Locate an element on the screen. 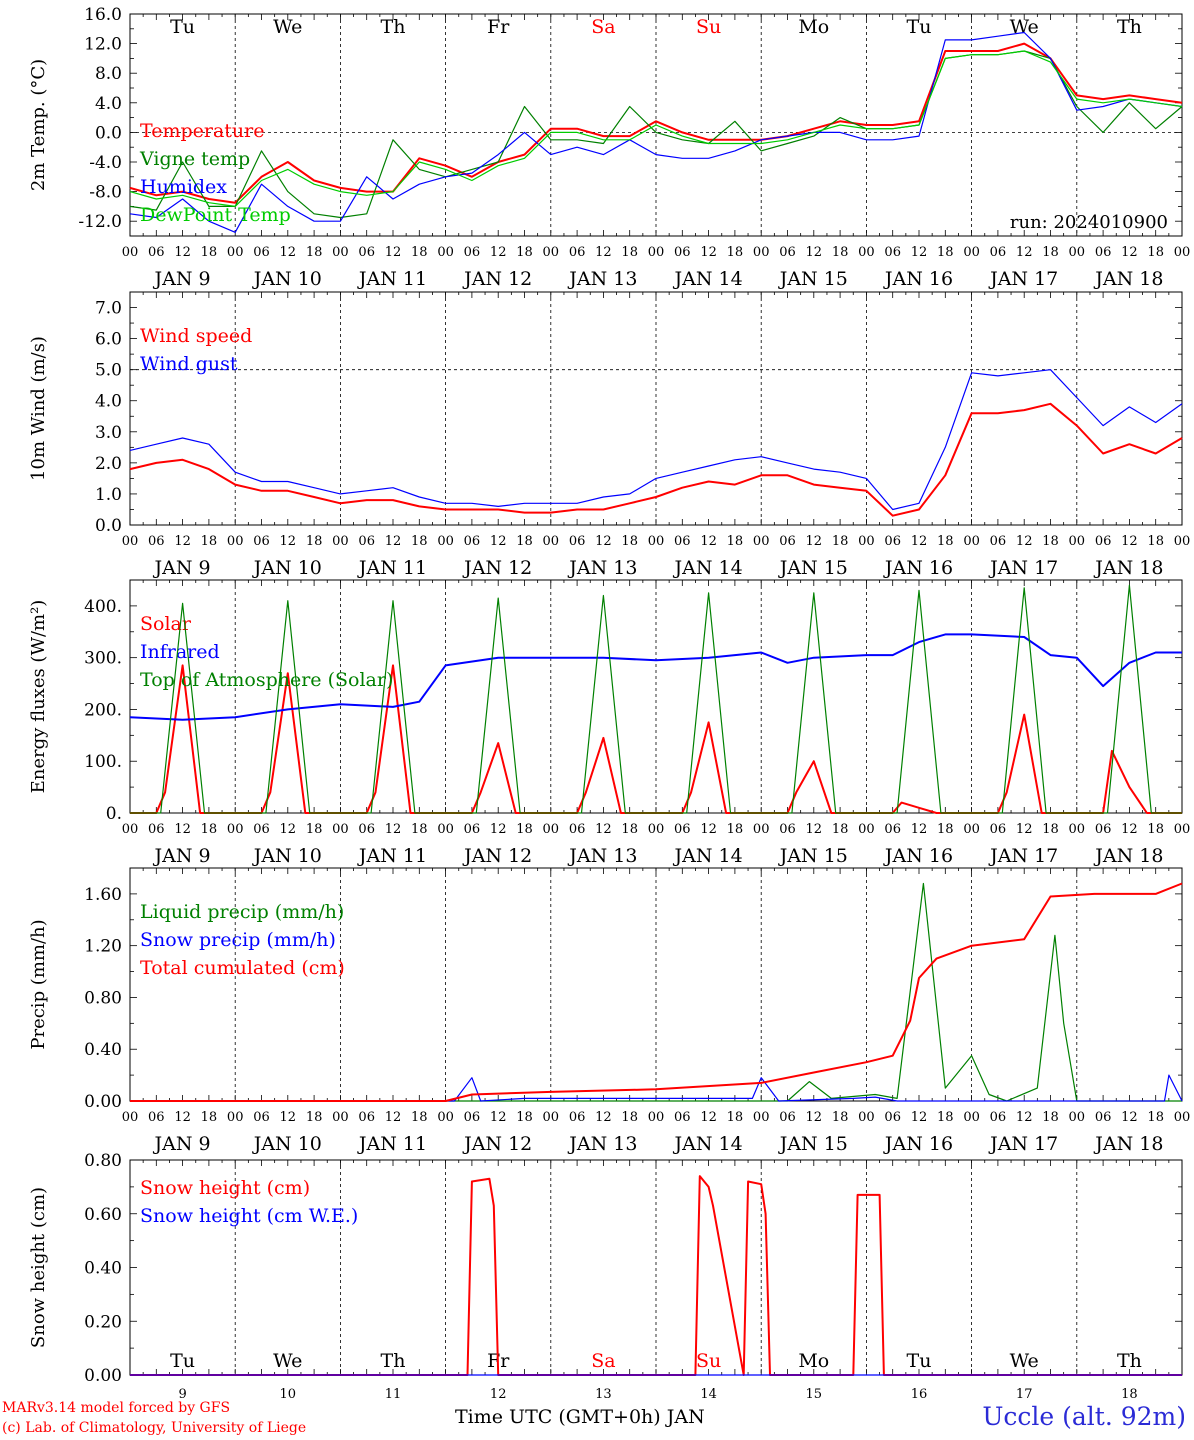 The height and width of the screenshot is (1440, 1194). weekday-label: Su is located at coordinates (708, 27).